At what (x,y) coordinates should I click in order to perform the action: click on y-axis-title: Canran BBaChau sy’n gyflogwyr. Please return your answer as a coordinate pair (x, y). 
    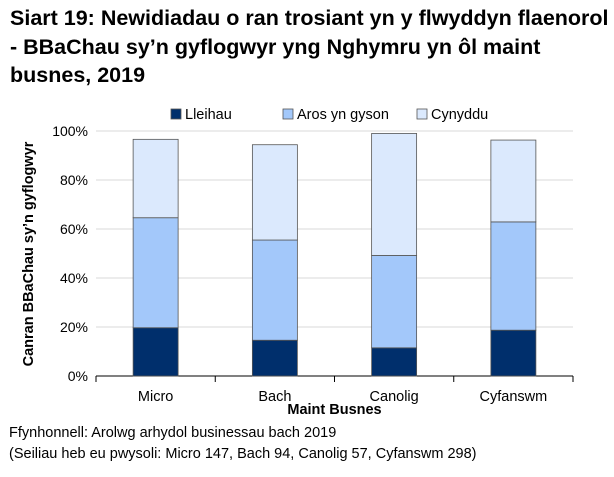
    Looking at the image, I should click on (29, 253).